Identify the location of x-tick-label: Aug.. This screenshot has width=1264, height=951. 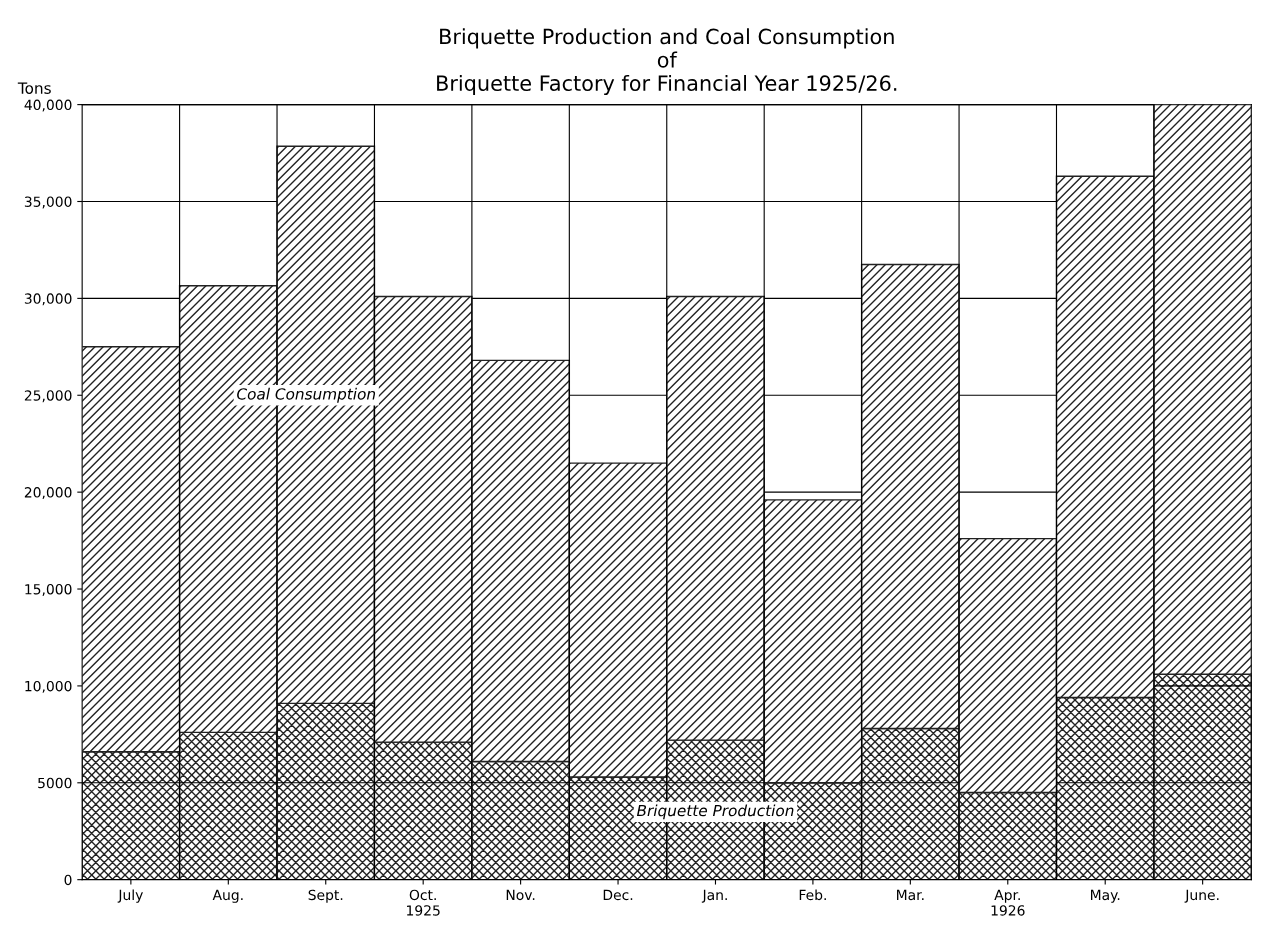
(227, 896).